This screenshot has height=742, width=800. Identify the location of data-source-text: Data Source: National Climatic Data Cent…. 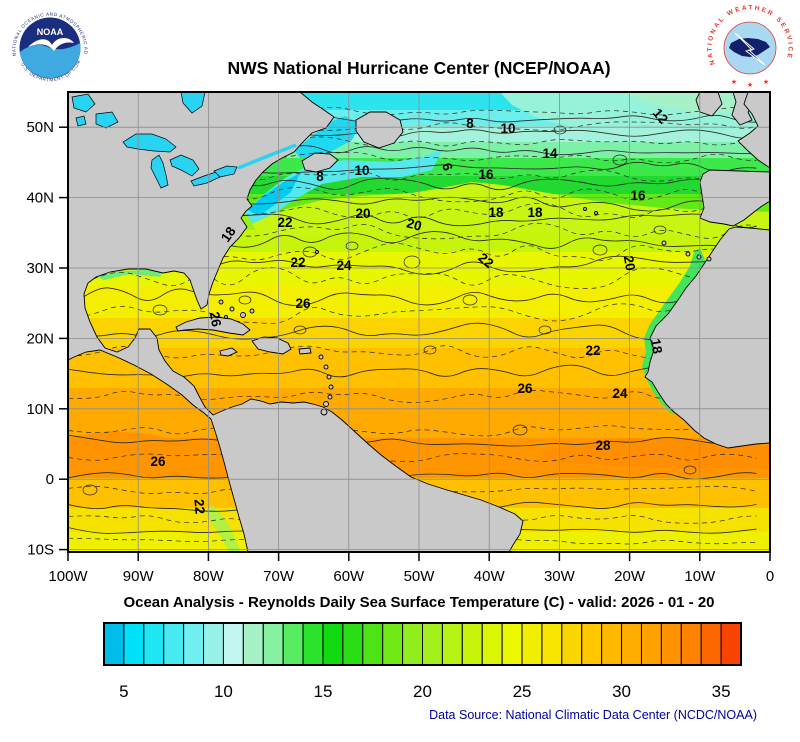
(593, 715).